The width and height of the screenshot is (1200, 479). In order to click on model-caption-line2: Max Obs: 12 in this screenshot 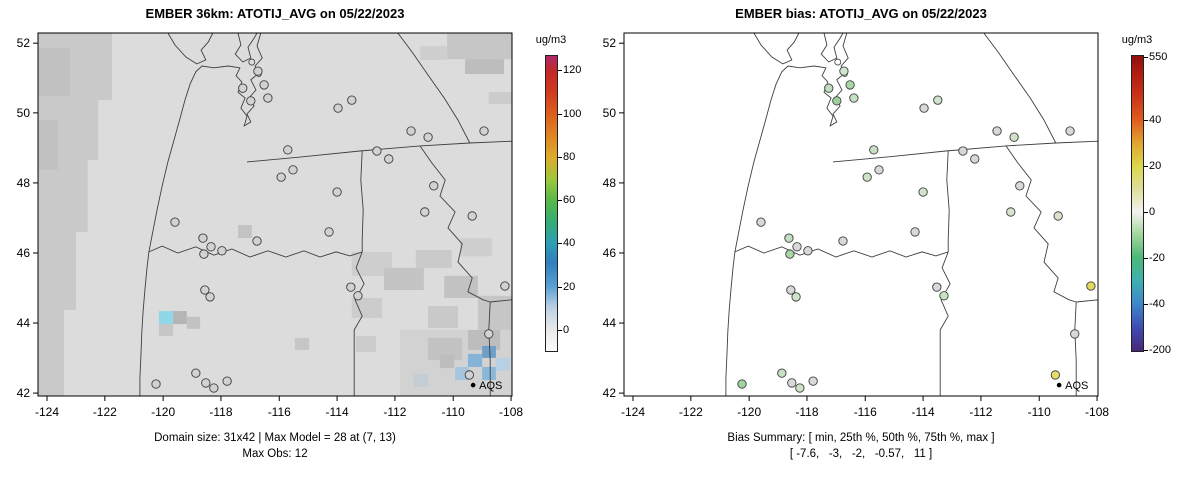, I will do `click(275, 454)`.